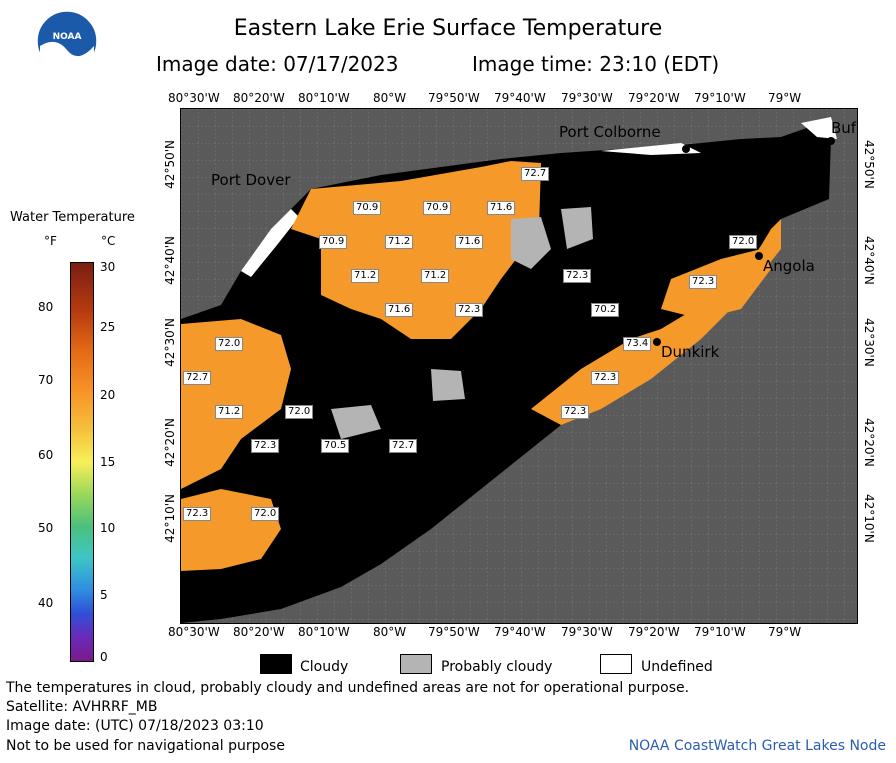  Describe the element at coordinates (390, 632) in the screenshot. I see `lon-label-bottom: 80°W` at that location.